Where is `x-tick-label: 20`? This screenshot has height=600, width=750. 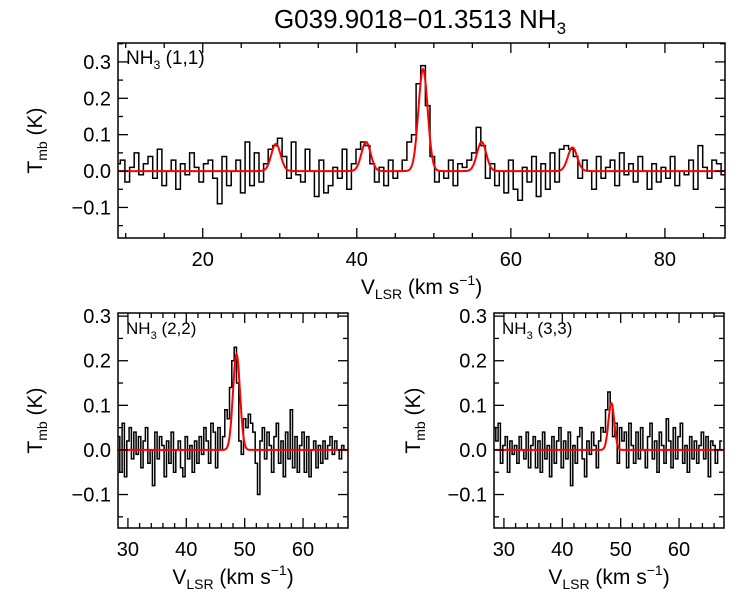
x-tick-label: 20 is located at coordinates (203, 260).